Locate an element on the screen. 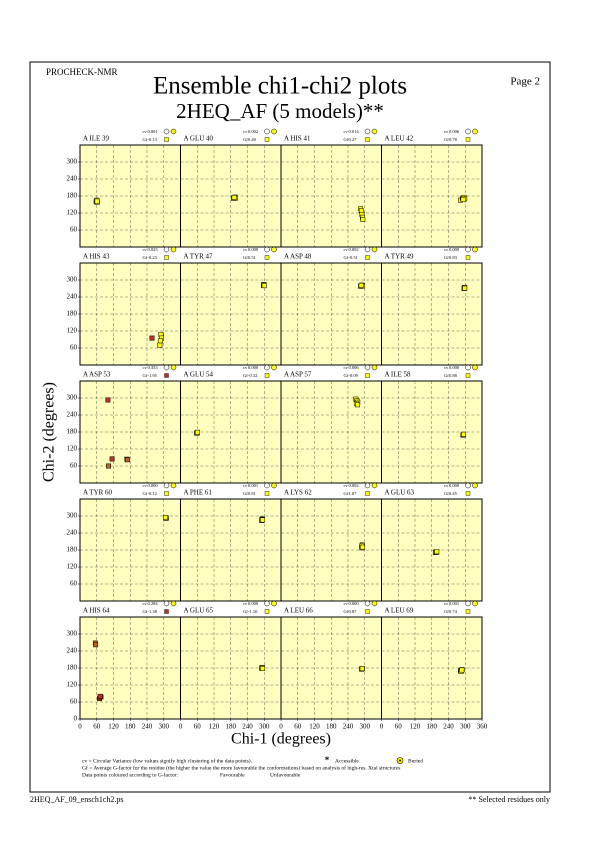  panel-title: A PHE 61 is located at coordinates (198, 493).